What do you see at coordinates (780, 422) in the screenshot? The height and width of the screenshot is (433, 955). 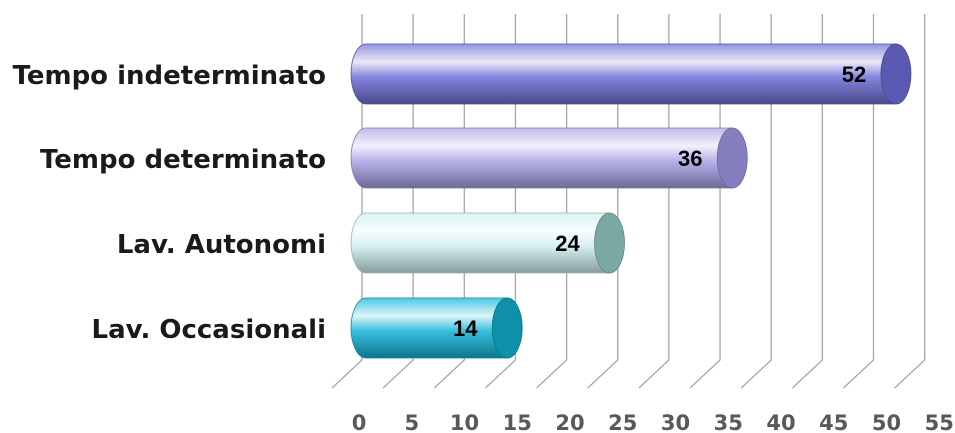 I see `x-tick-label: 40` at bounding box center [780, 422].